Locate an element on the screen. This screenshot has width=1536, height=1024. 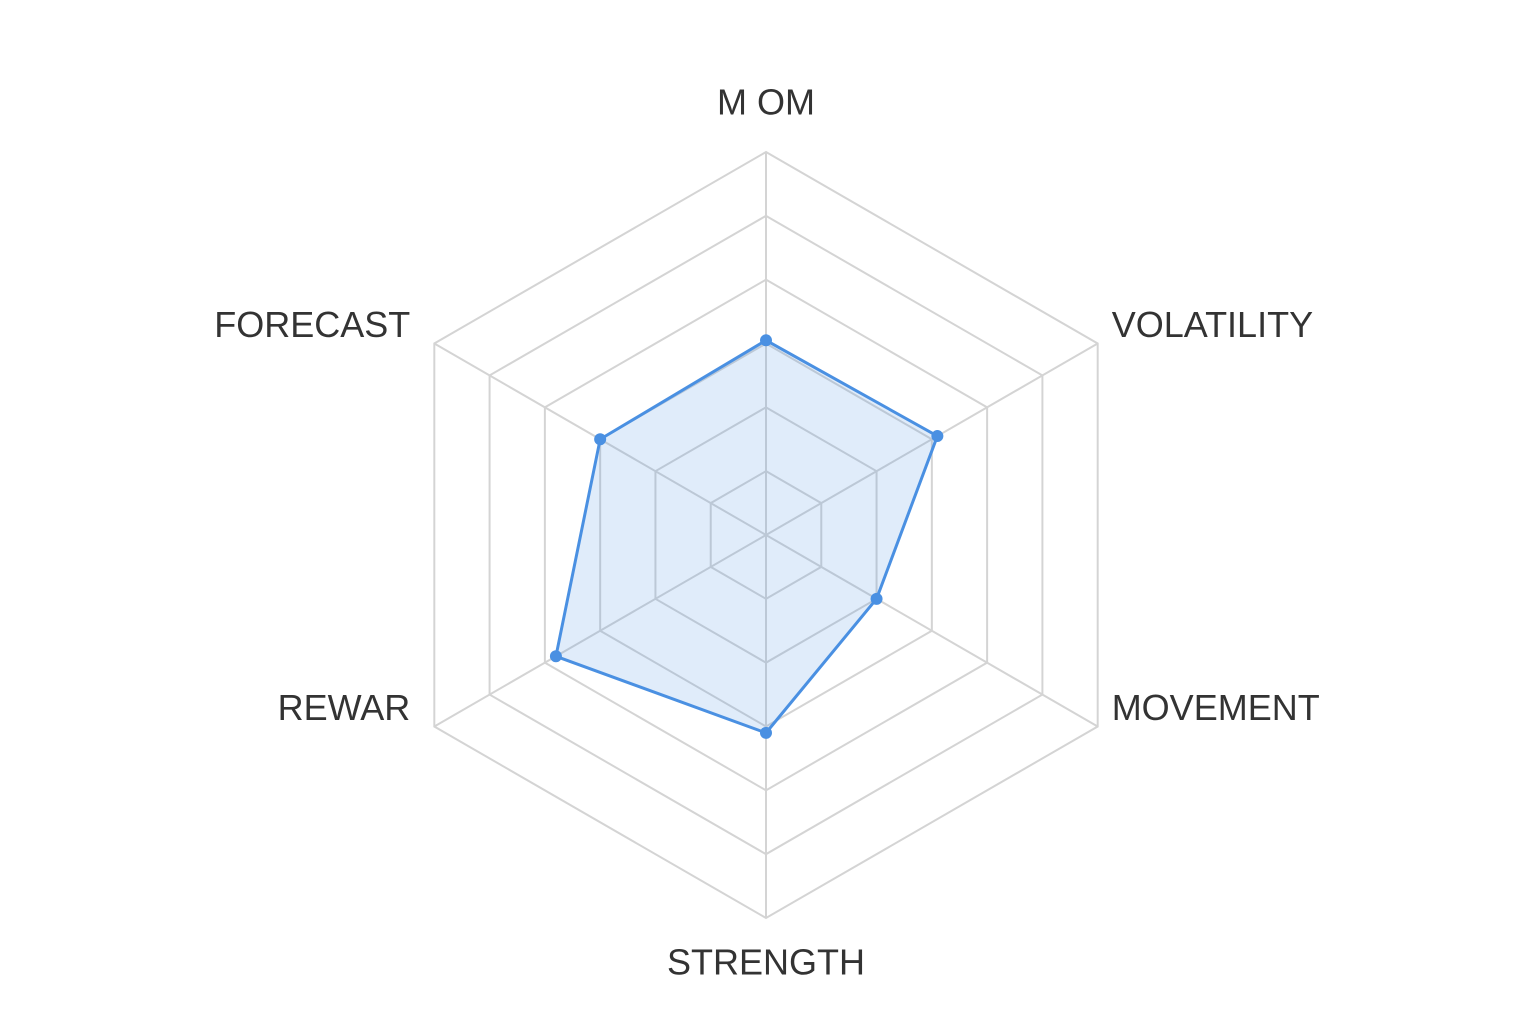
data-area is located at coordinates (746, 536).